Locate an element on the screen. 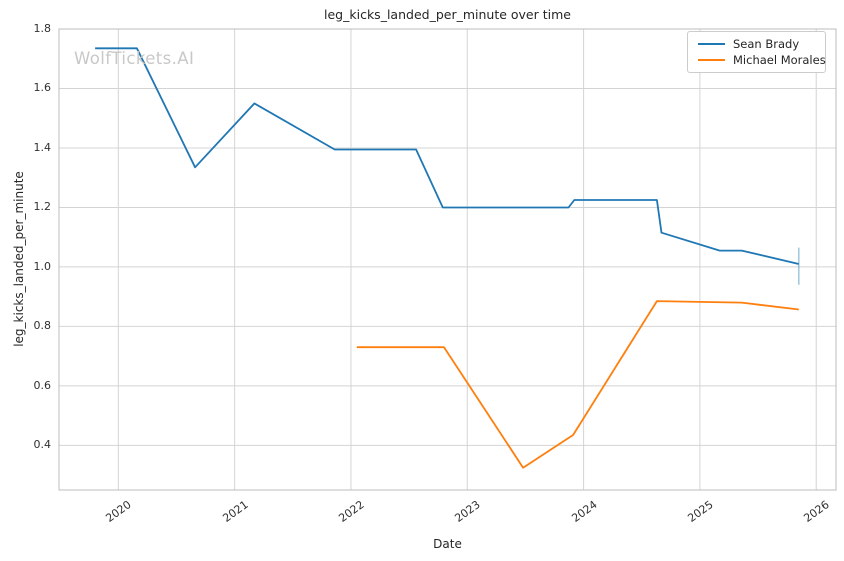 The image size is (844, 561). y-tick-label: 1.2 is located at coordinates (42, 207).